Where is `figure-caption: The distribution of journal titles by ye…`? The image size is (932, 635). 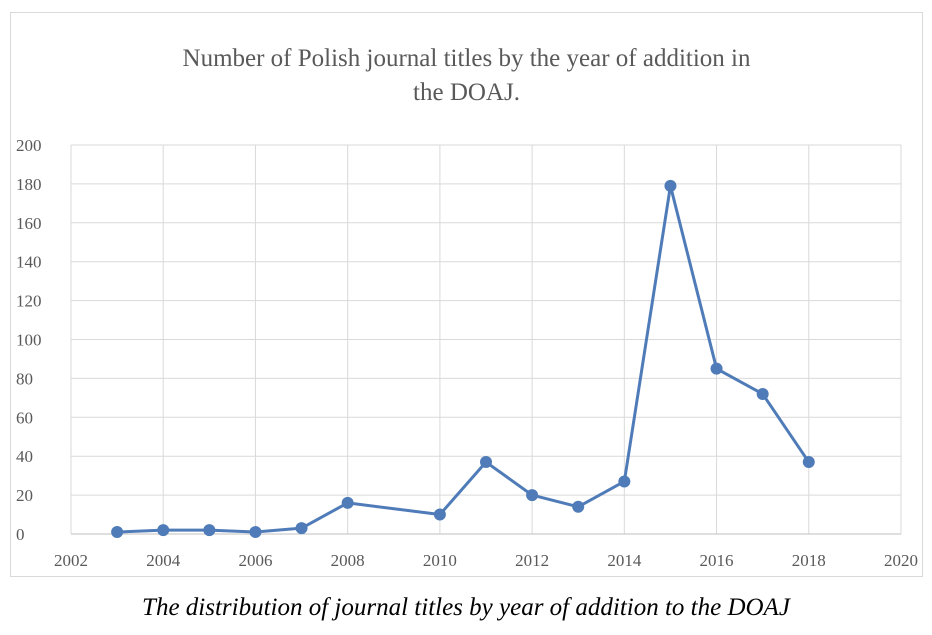 figure-caption: The distribution of journal titles by ye… is located at coordinates (466, 607).